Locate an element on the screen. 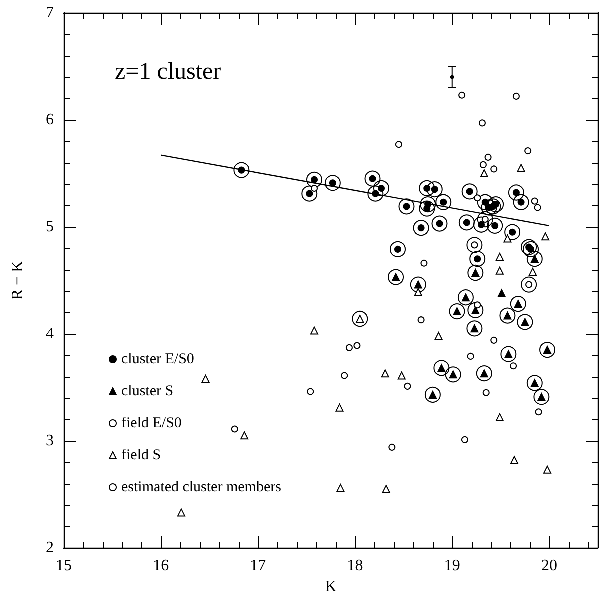  y-tick-label: 2 is located at coordinates (50, 548).